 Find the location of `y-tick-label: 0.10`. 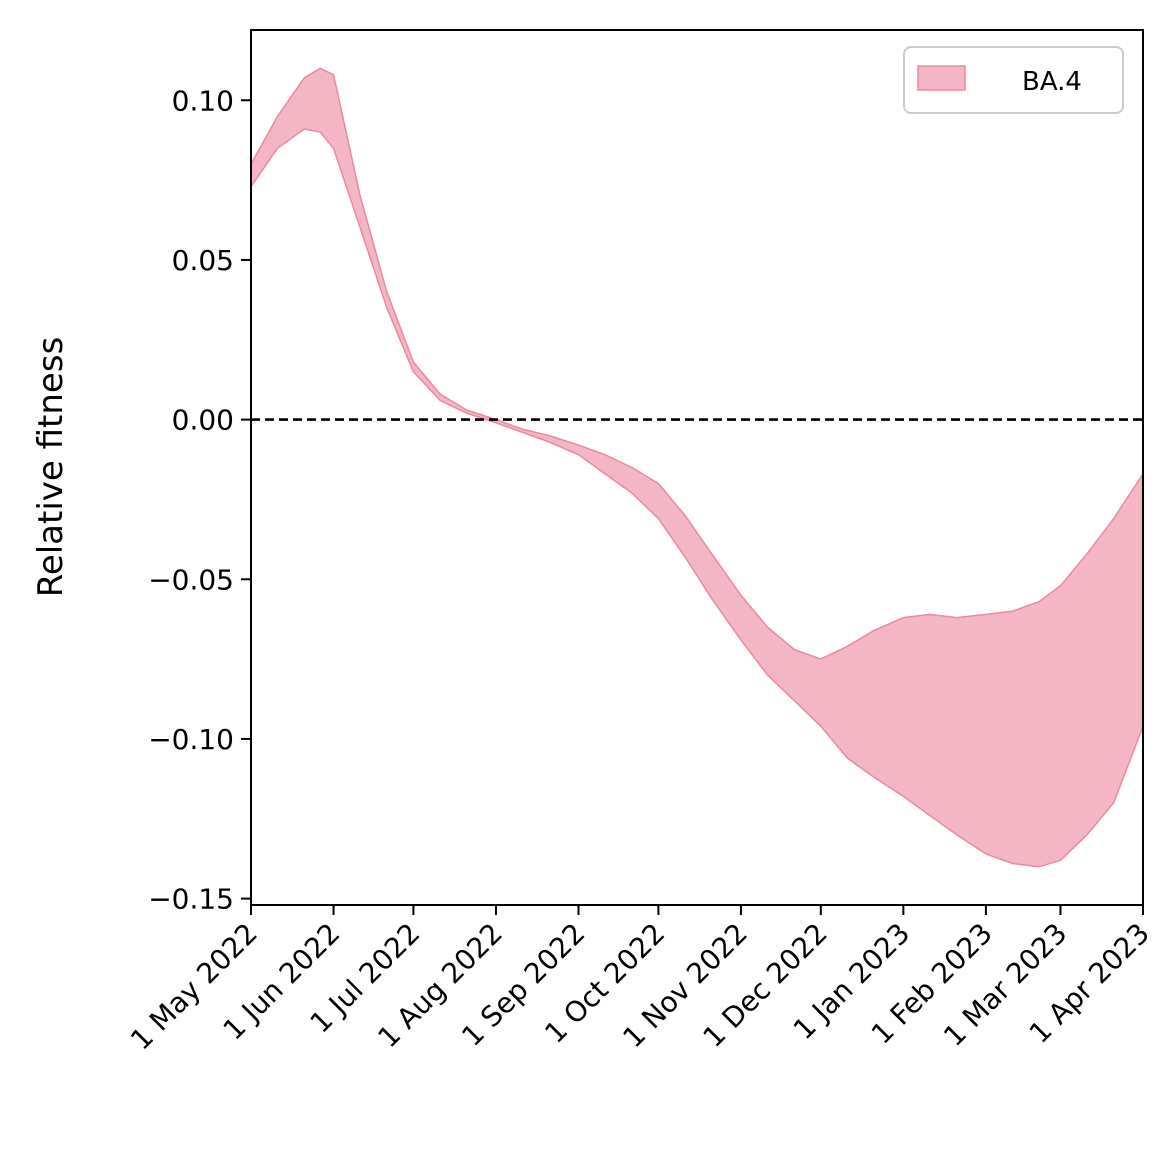

y-tick-label: 0.10 is located at coordinates (203, 100).